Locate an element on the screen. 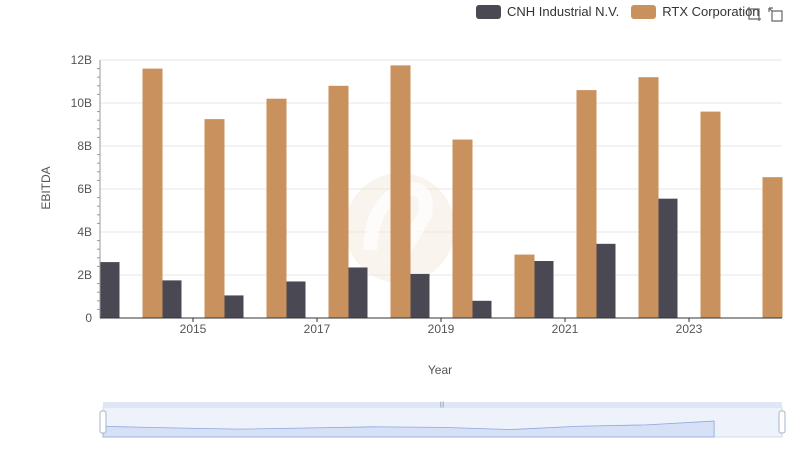 The height and width of the screenshot is (461, 800). legend: CNH Industrial N.V. RTX Corporation is located at coordinates (618, 11).